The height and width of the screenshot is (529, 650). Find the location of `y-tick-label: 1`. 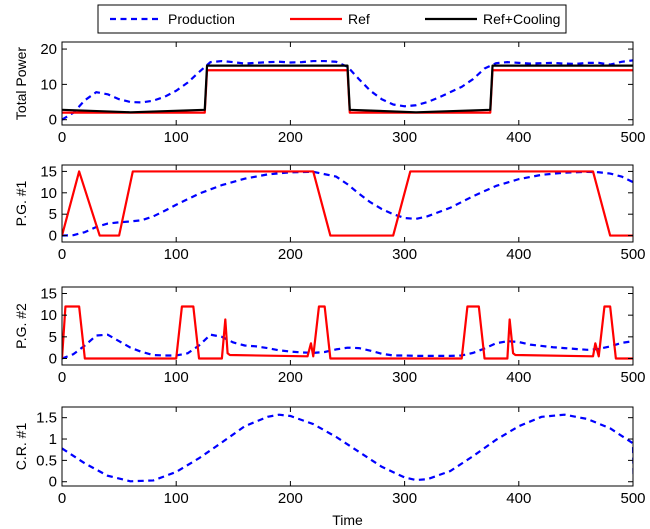

y-tick-label: 1 is located at coordinates (53, 439).